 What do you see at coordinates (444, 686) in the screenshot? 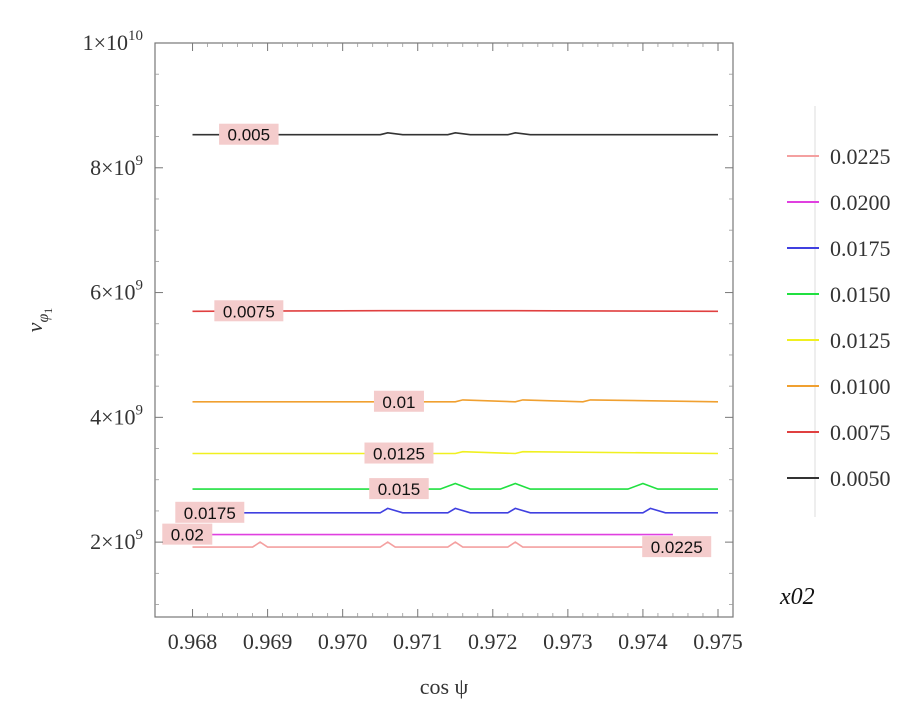
I see `x-axis-title: cos ψ` at bounding box center [444, 686].